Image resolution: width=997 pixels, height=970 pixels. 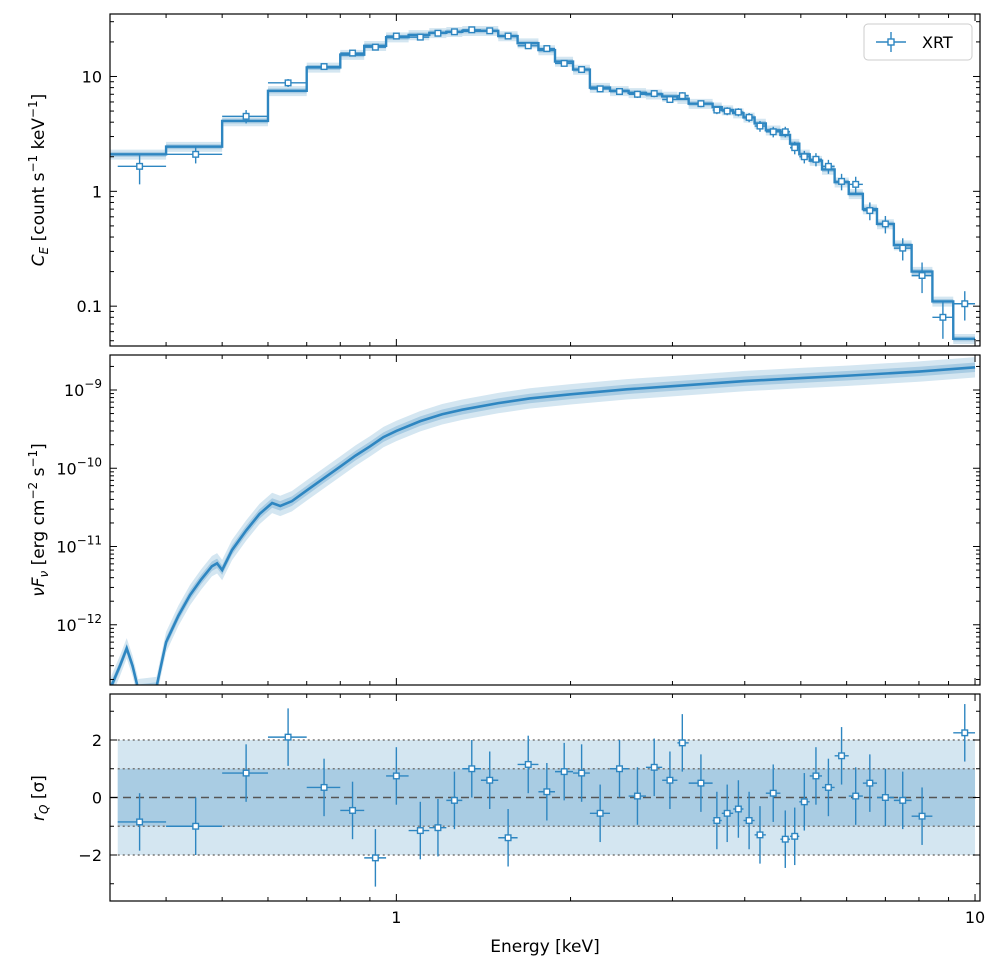 I want to click on ylabel-bottom: rQ [σ], so click(x=40, y=798).